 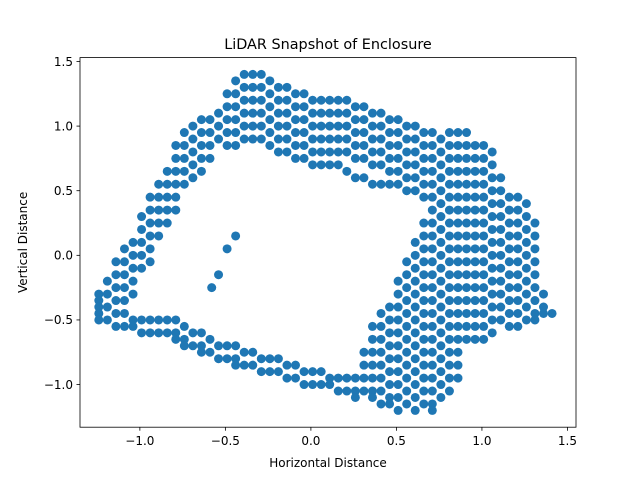 What do you see at coordinates (139, 441) in the screenshot?
I see `x-tick-label: −1.0` at bounding box center [139, 441].